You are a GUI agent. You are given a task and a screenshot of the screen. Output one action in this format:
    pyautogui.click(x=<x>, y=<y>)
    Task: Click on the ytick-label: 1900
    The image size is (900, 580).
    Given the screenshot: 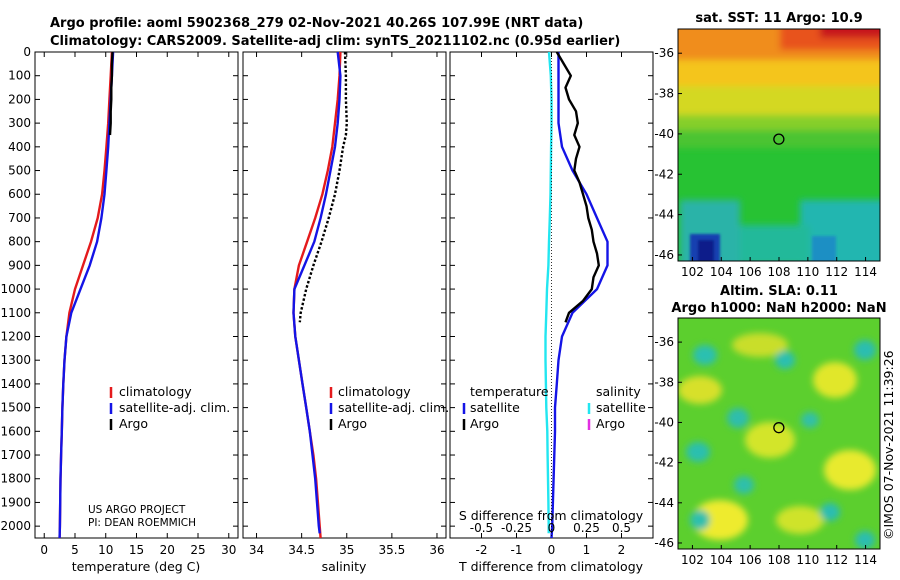 What is the action you would take?
    pyautogui.click(x=15, y=502)
    